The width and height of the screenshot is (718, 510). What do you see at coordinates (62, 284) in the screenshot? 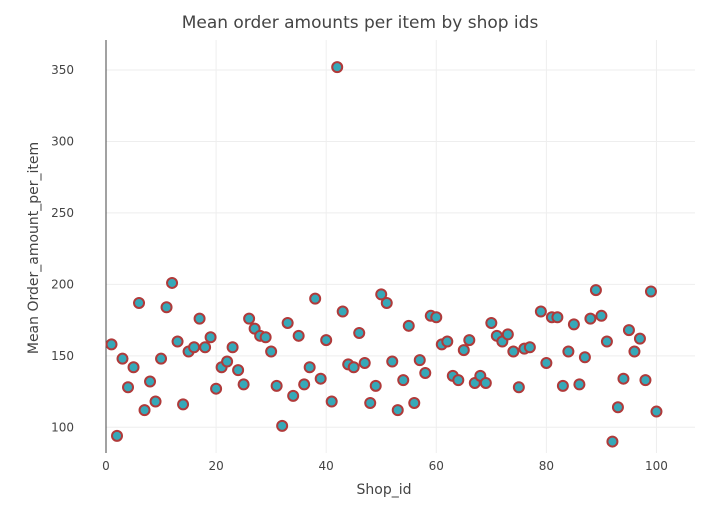
I see `y-tick-label: 200` at bounding box center [62, 284].